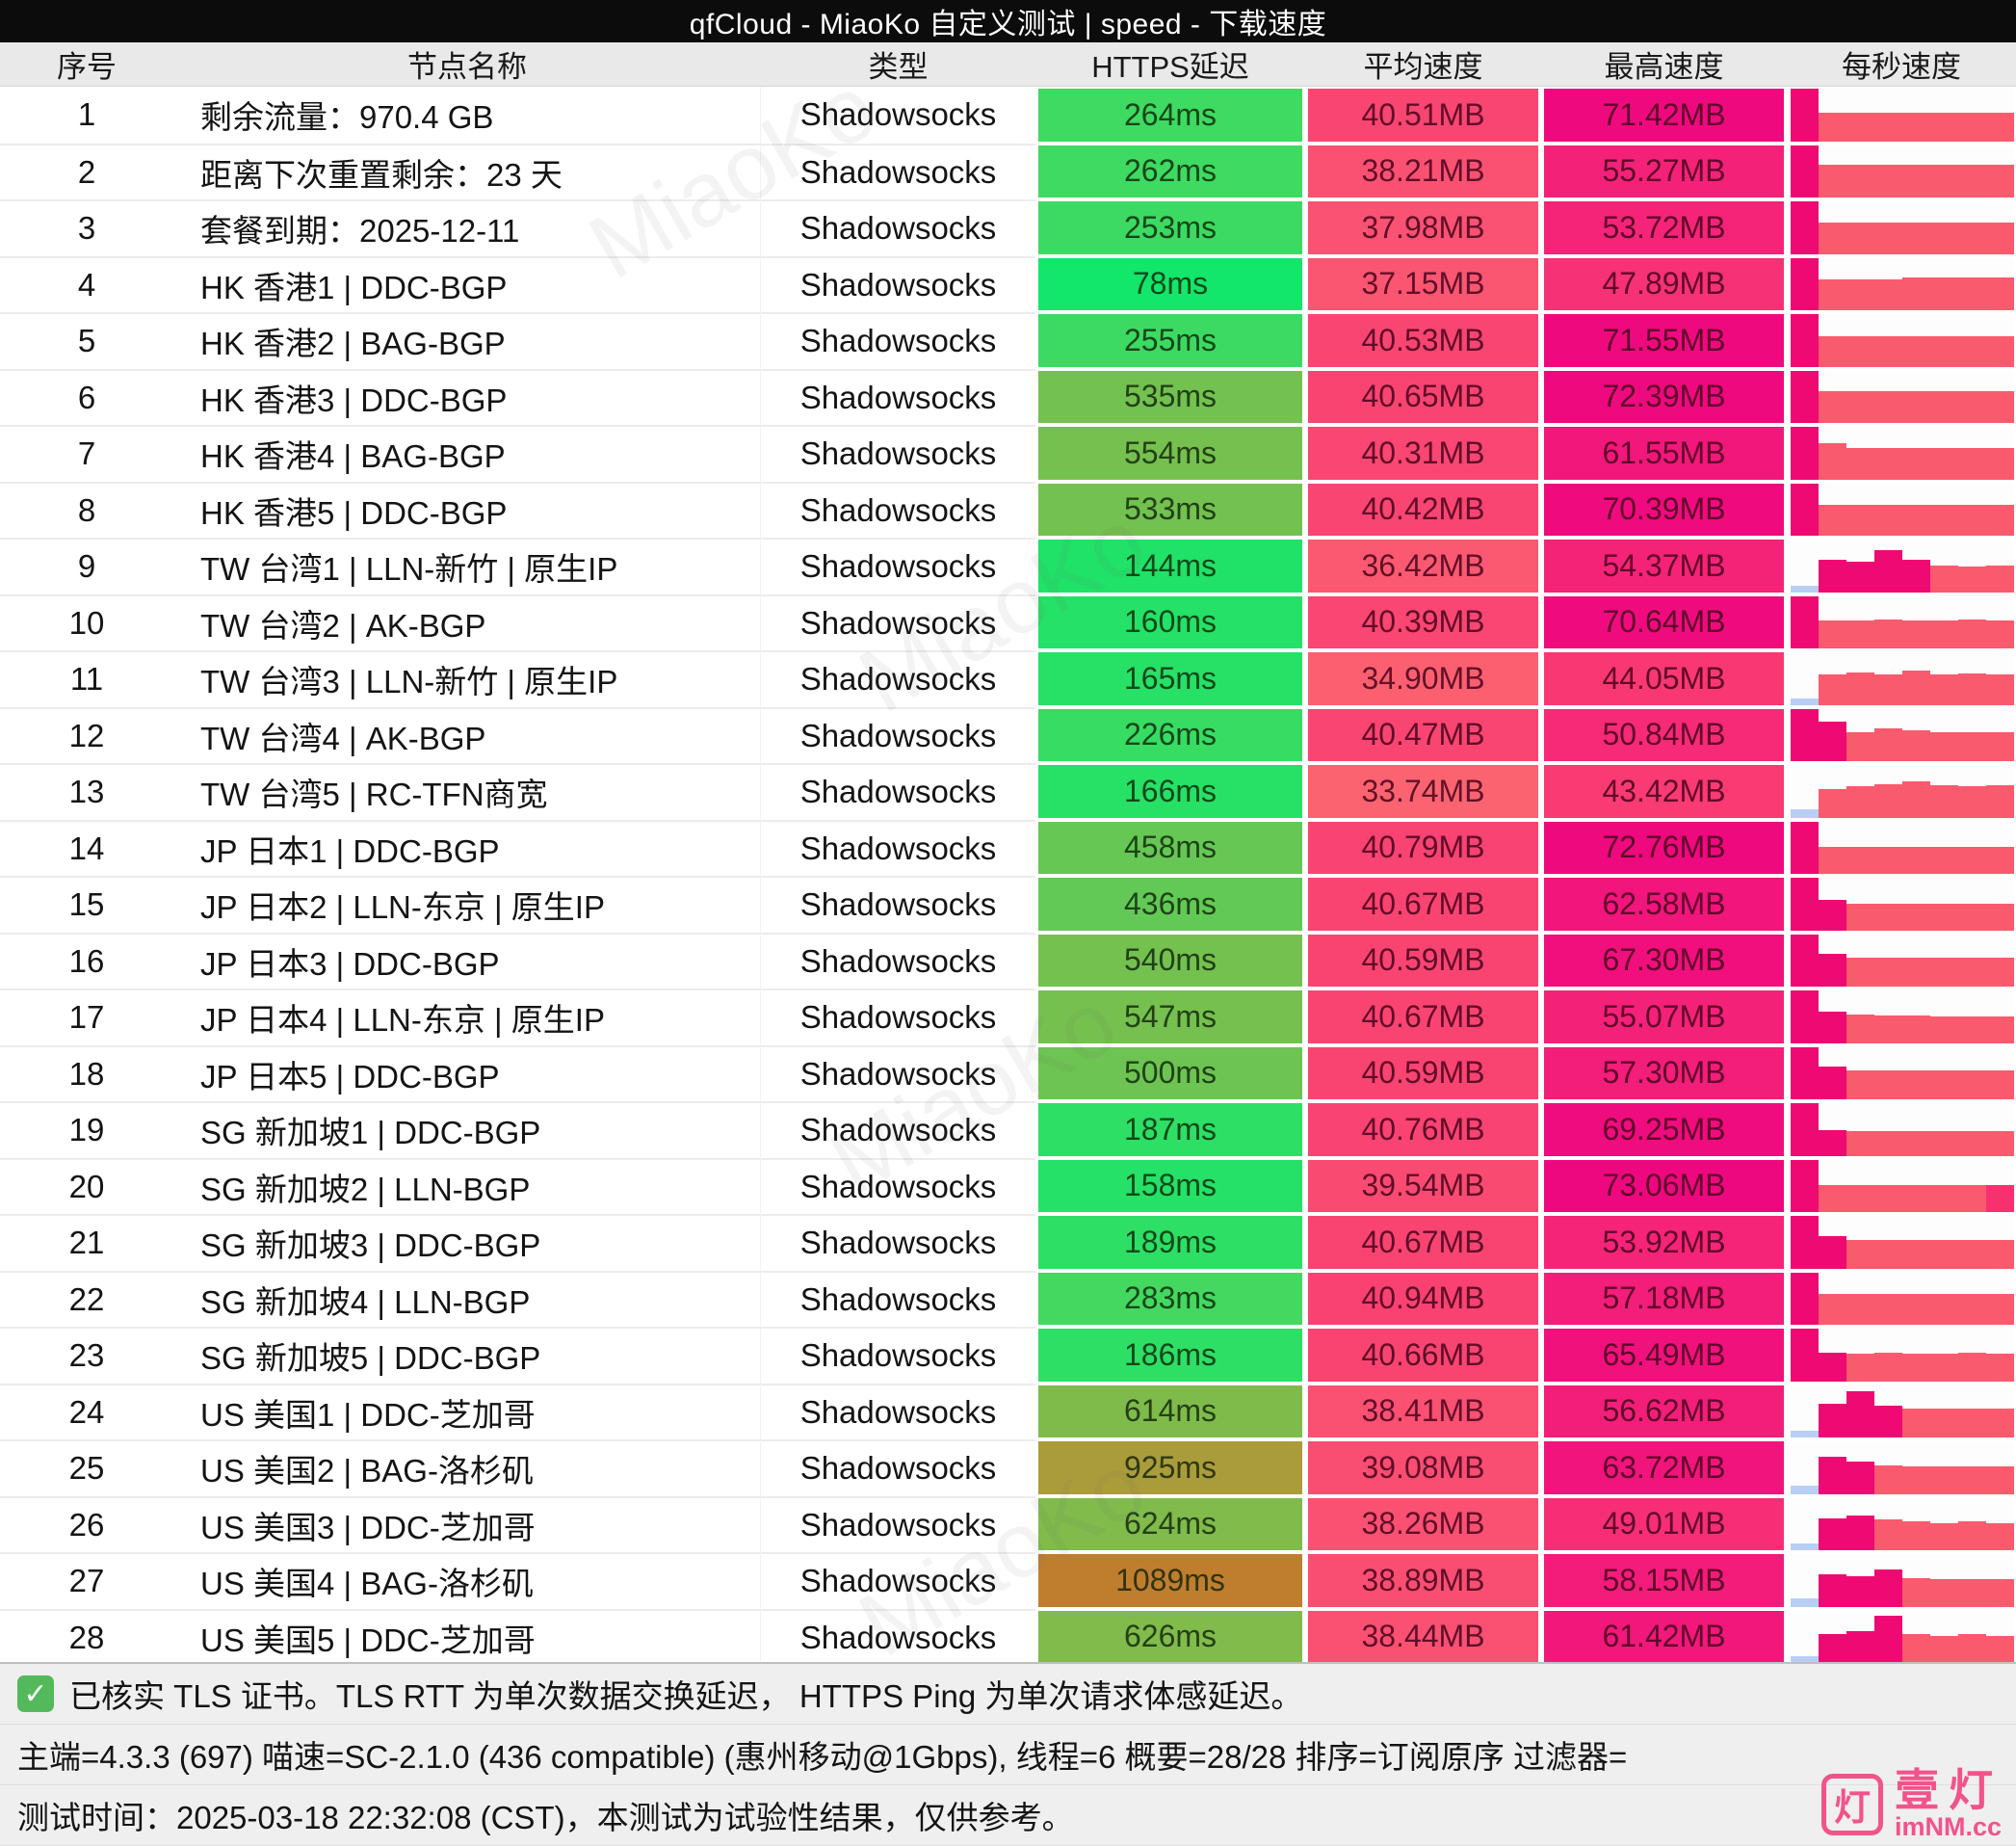  What do you see at coordinates (1664, 1242) in the screenshot?
I see `max-speed-value: 53.92MB` at bounding box center [1664, 1242].